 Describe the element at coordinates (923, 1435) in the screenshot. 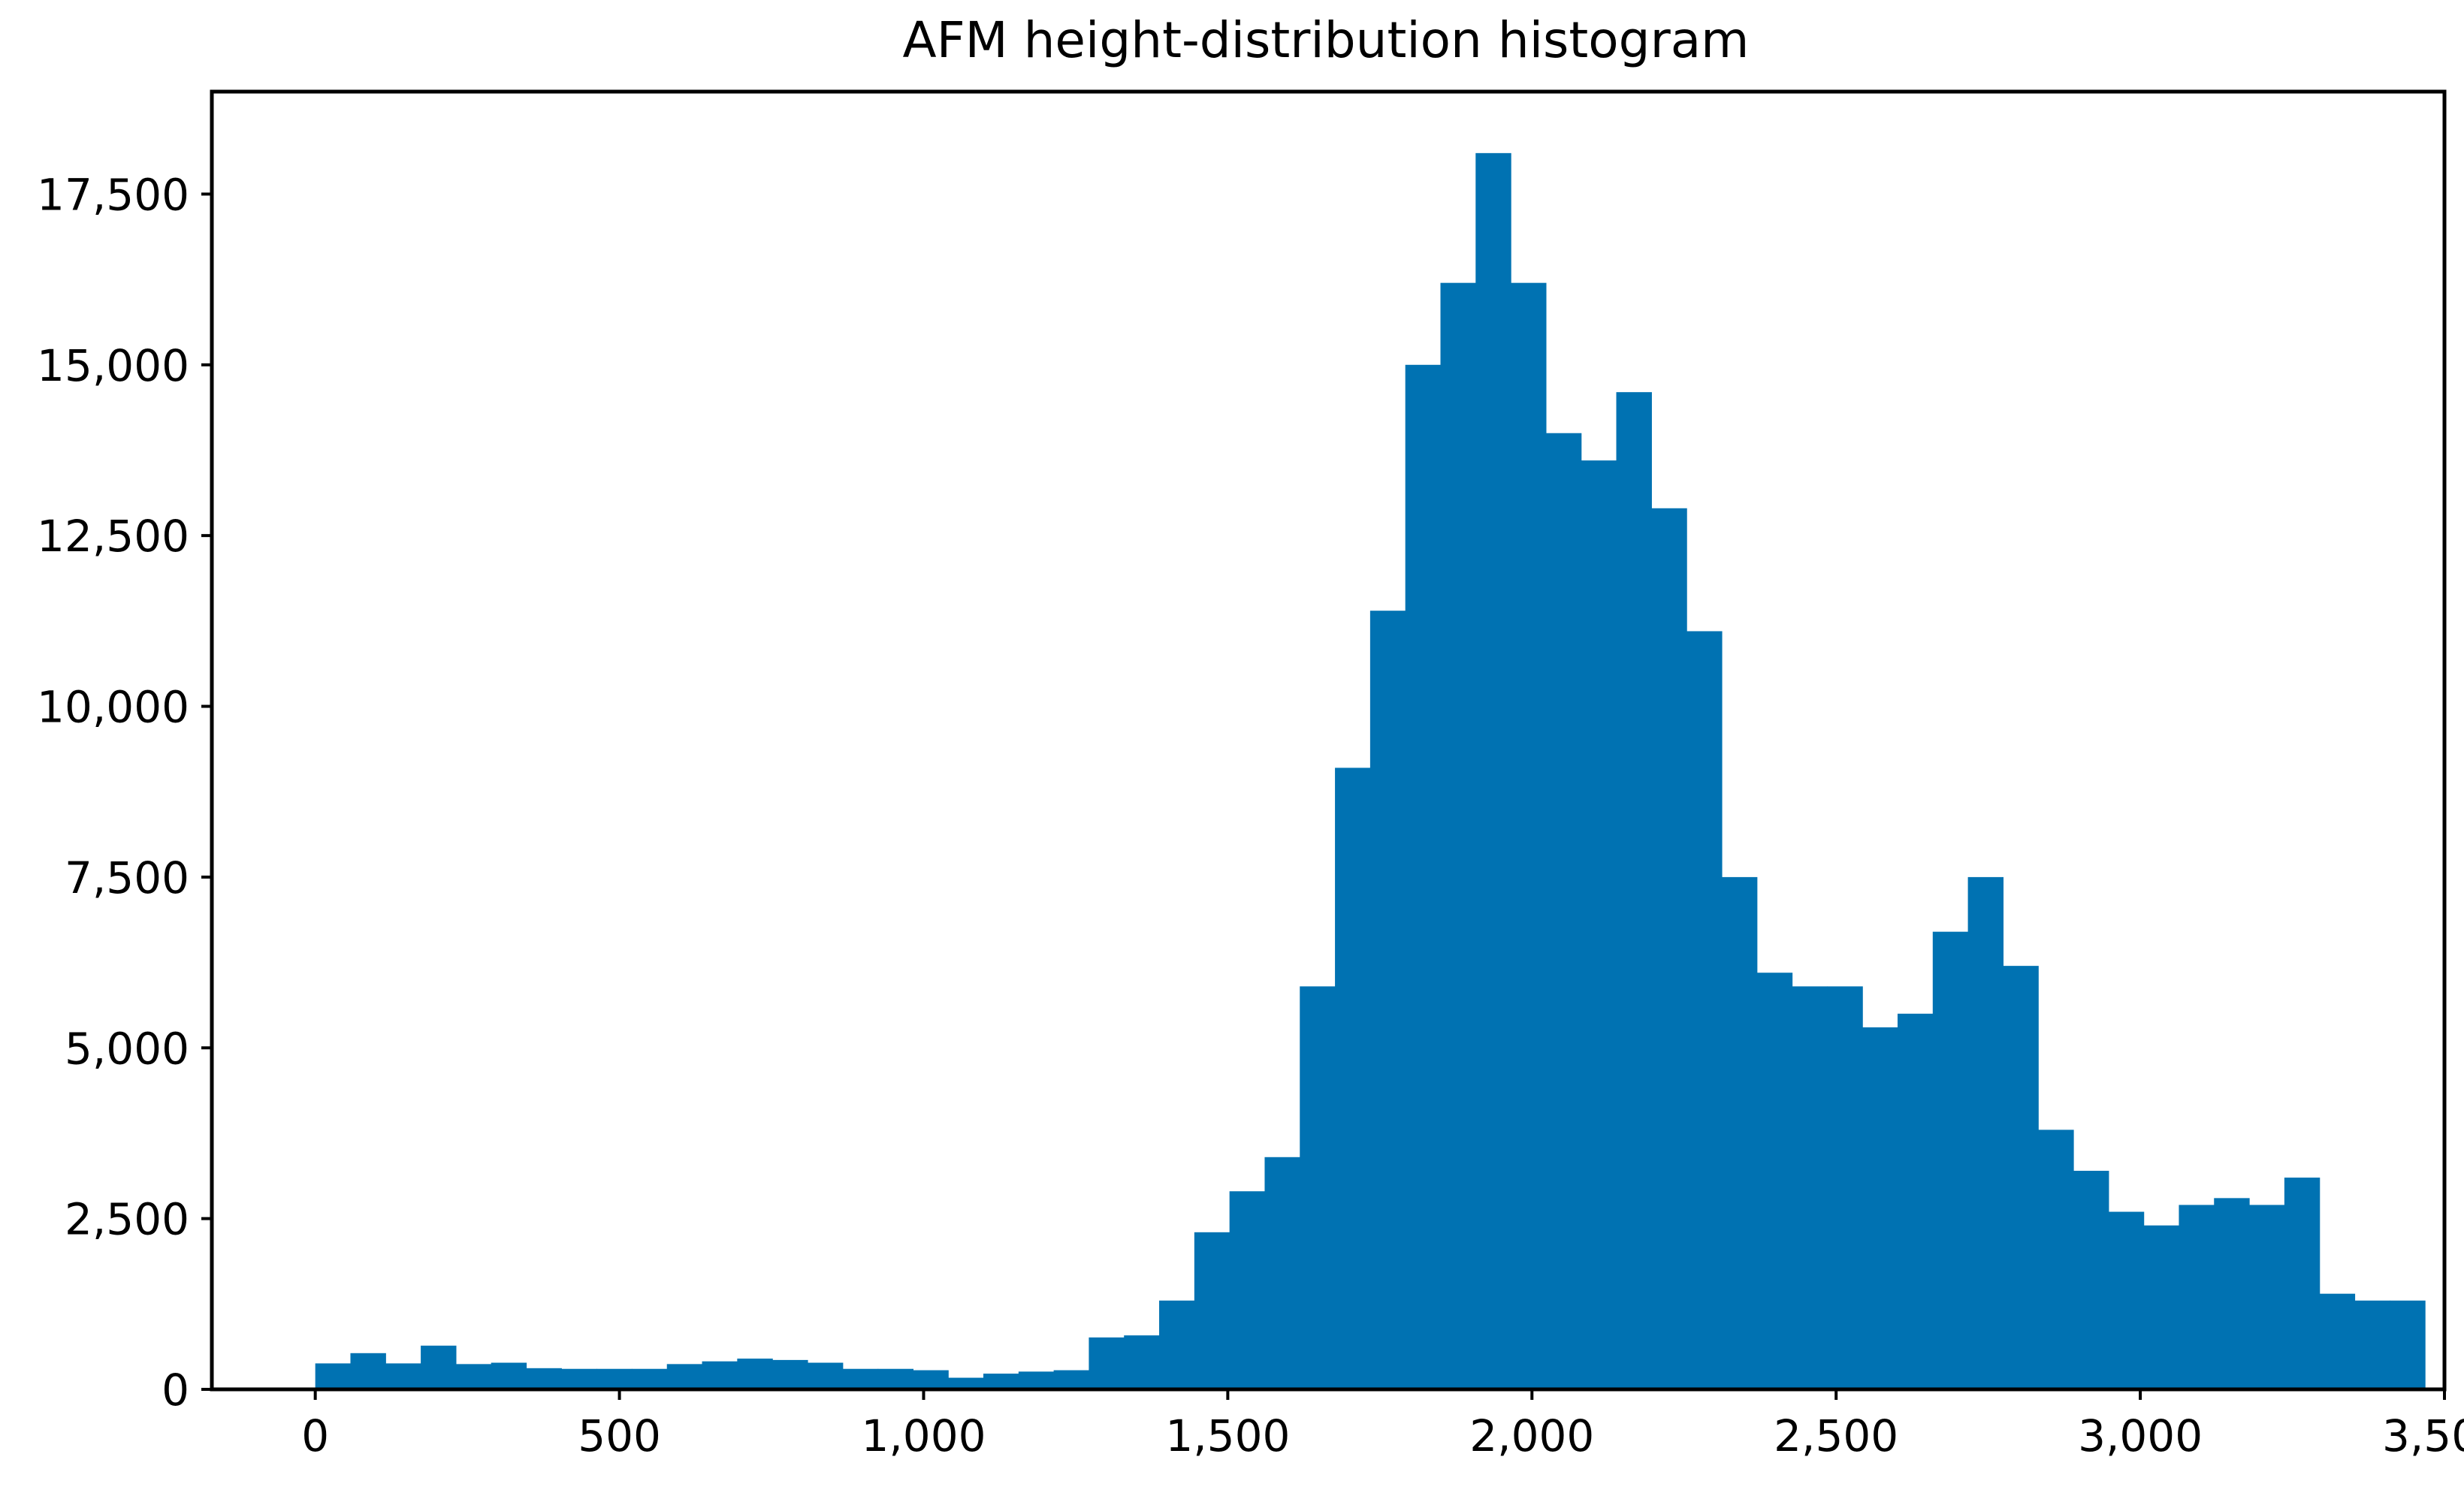

I see `x-tick-label: 1,000` at that location.